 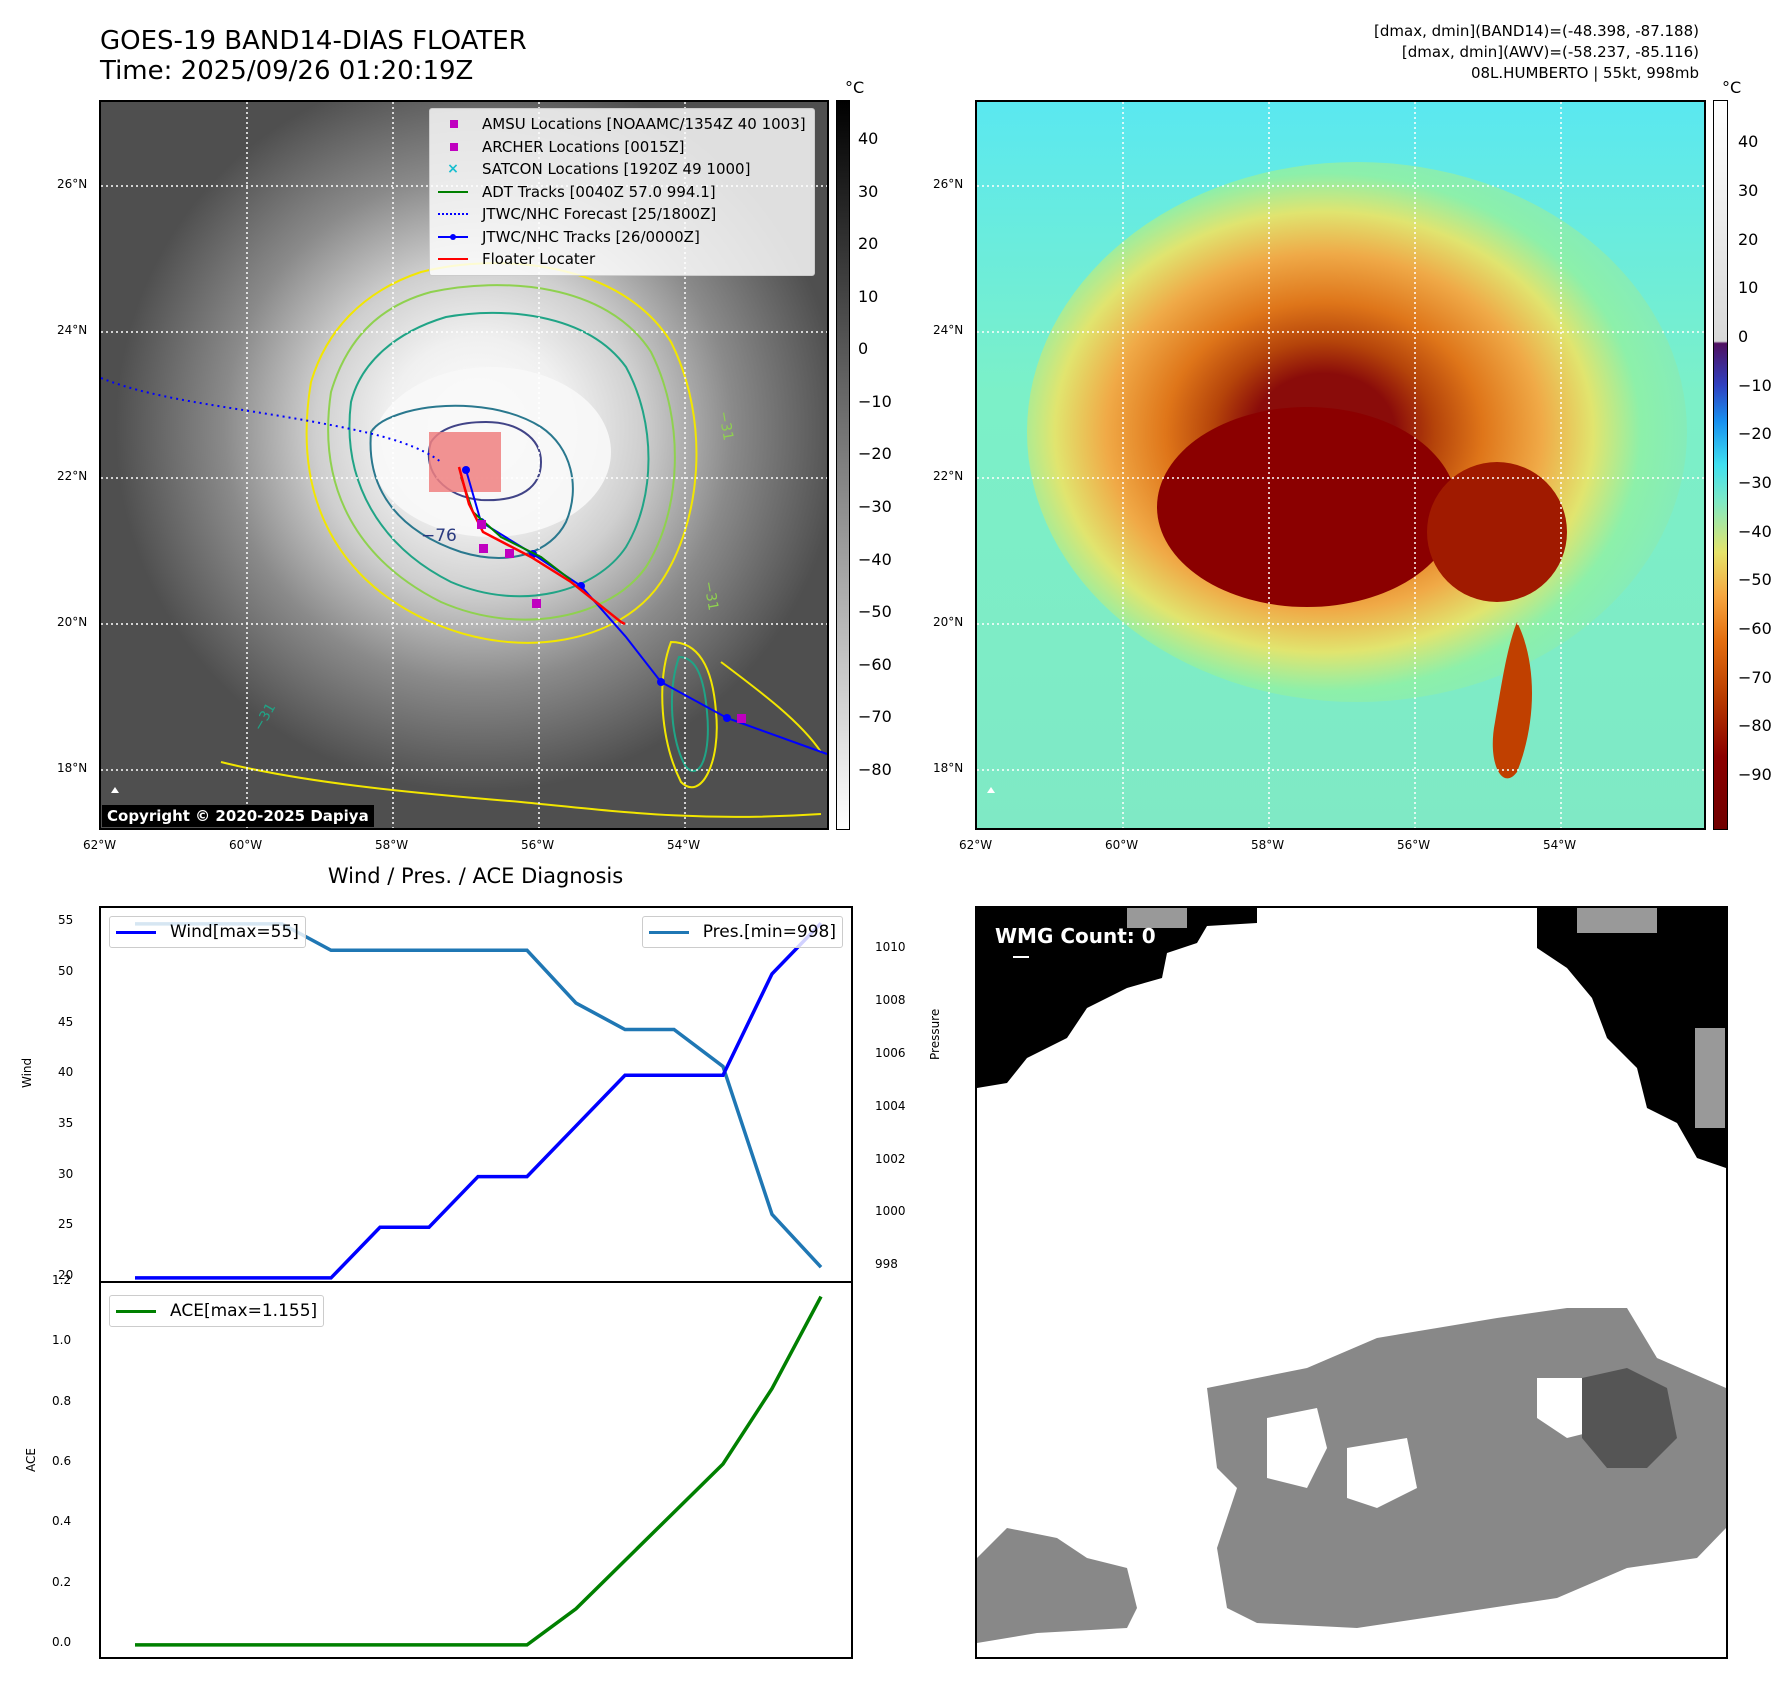 What do you see at coordinates (1755, 628) in the screenshot?
I see `colorbar-tick-label: −60` at bounding box center [1755, 628].